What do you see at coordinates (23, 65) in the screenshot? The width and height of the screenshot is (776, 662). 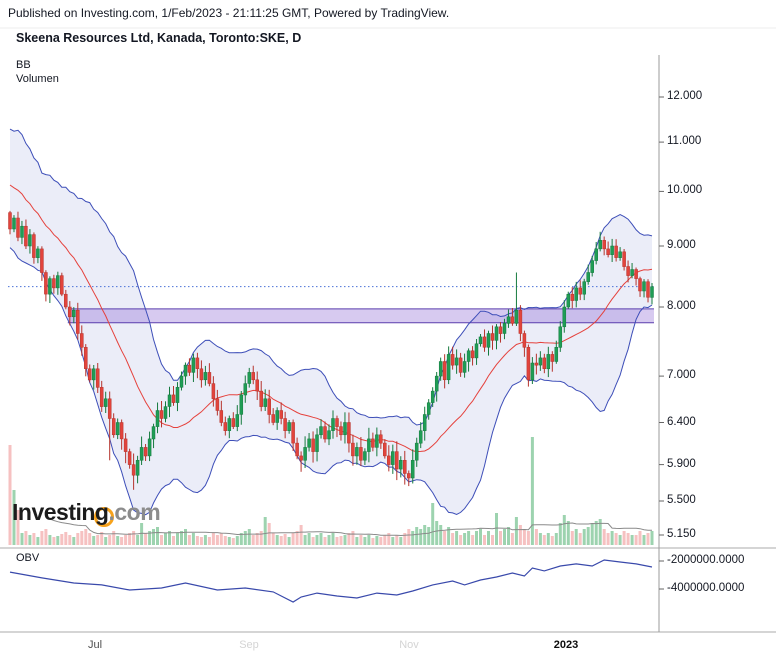 I see `legend-bb: BB` at bounding box center [23, 65].